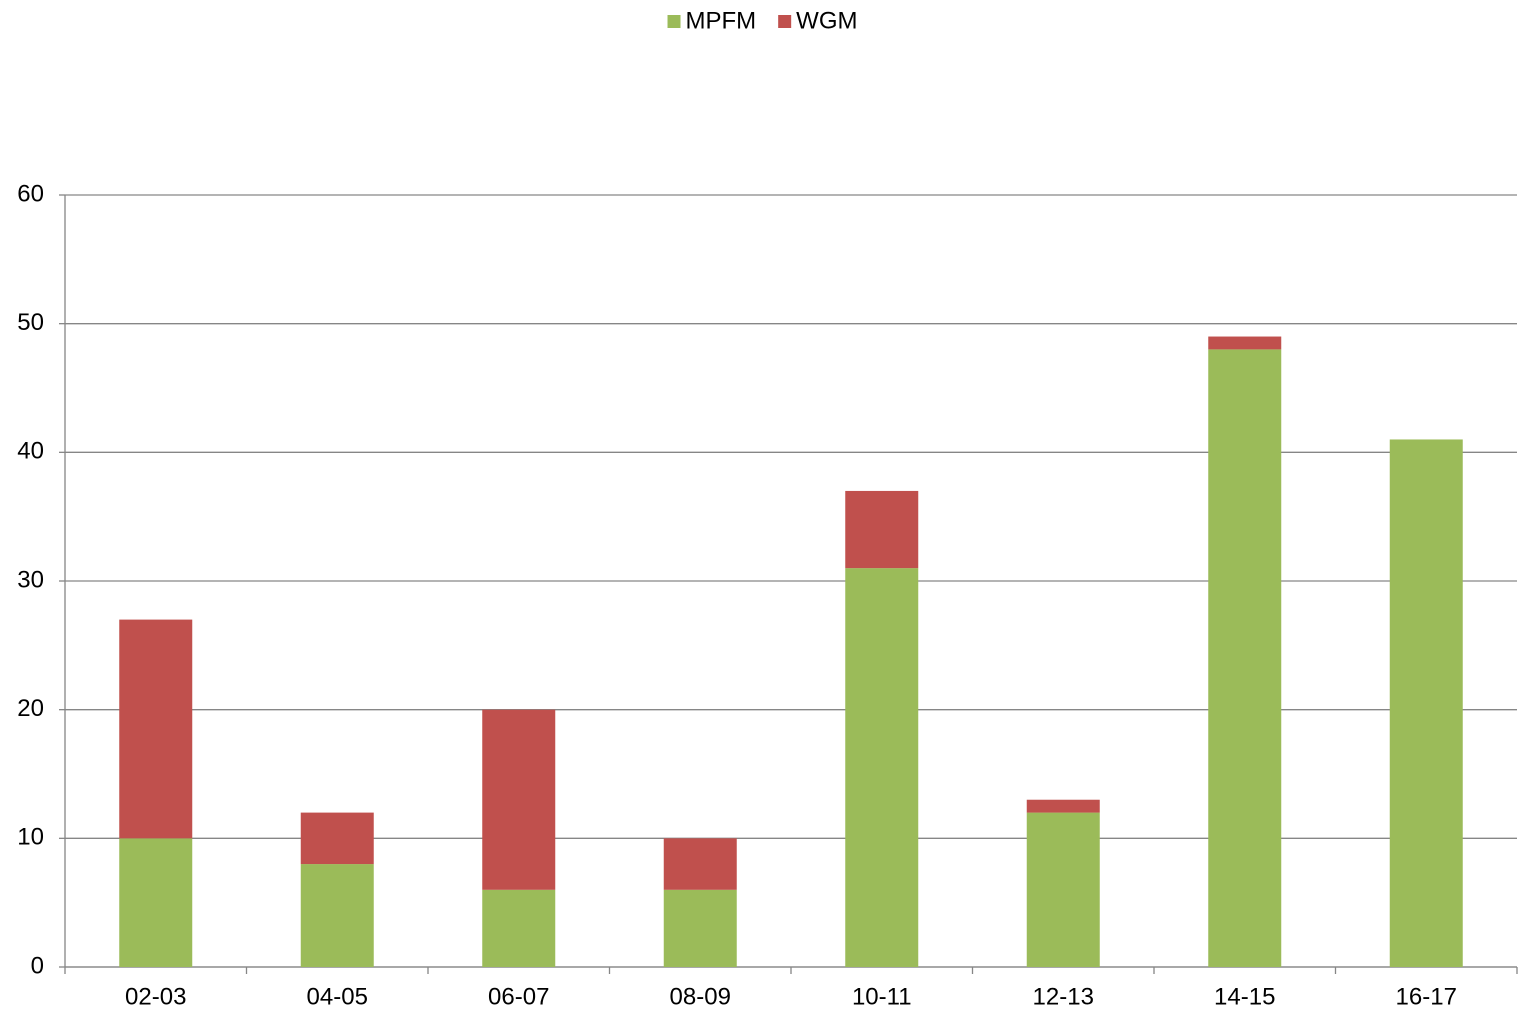 Image resolution: width=1525 pixels, height=1012 pixels. I want to click on x-tick-label: 16-17, so click(1426, 996).